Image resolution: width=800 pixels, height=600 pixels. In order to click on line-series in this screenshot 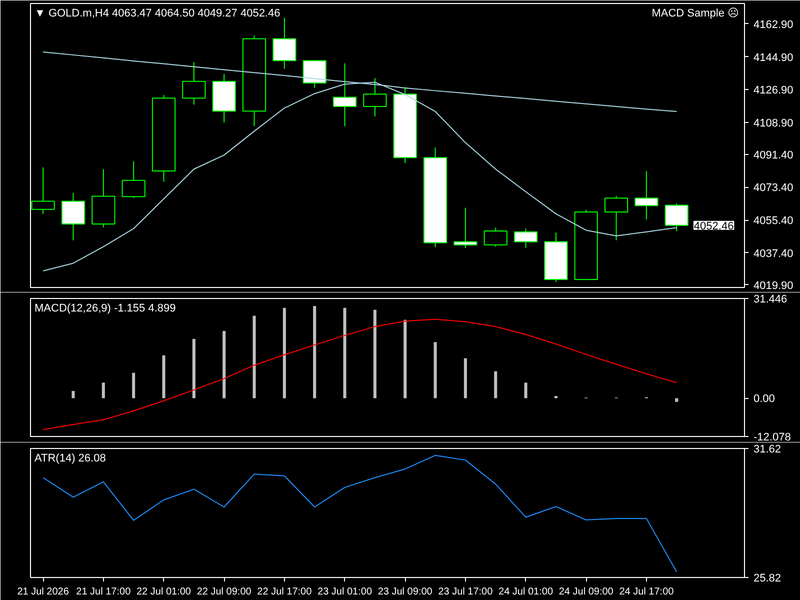, I will do `click(360, 374)`.